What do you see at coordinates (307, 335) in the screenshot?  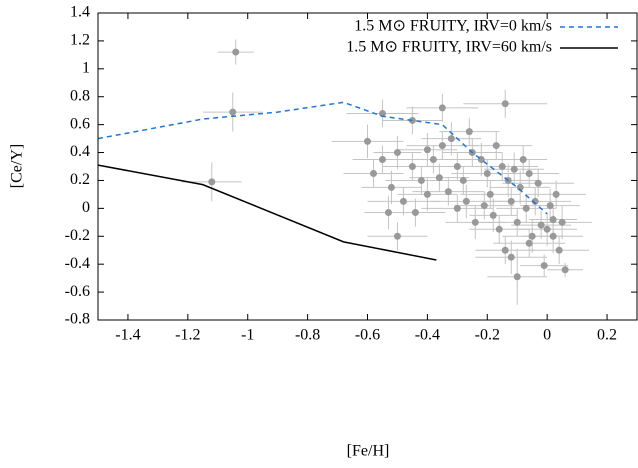 I see `x-tick-label: -0.8` at bounding box center [307, 335].